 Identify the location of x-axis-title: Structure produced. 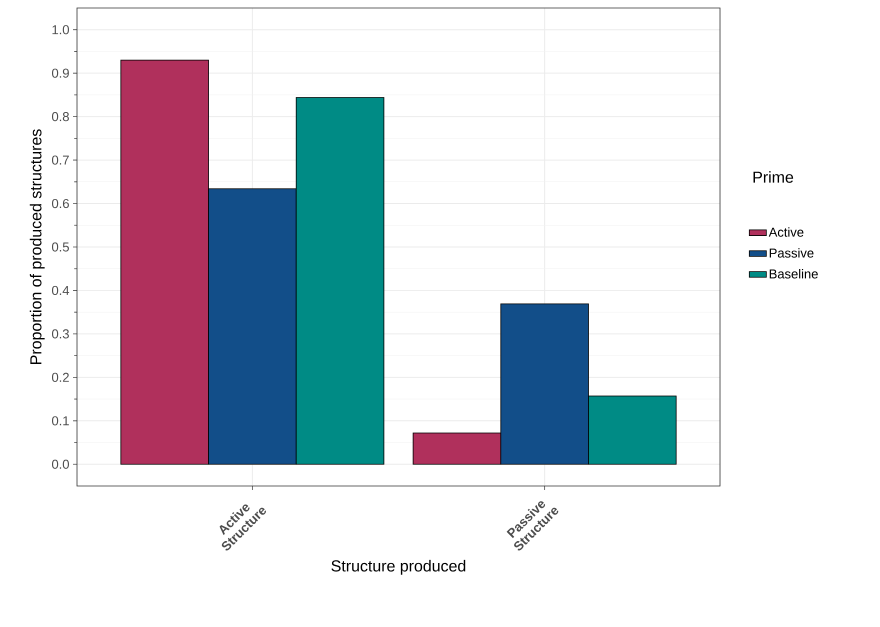
(398, 567).